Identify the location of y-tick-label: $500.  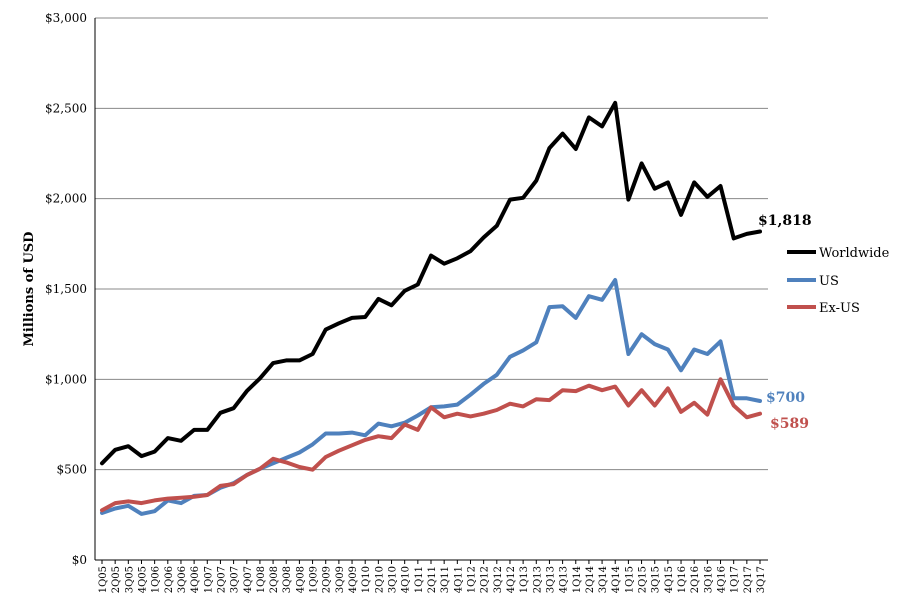
(71, 470).